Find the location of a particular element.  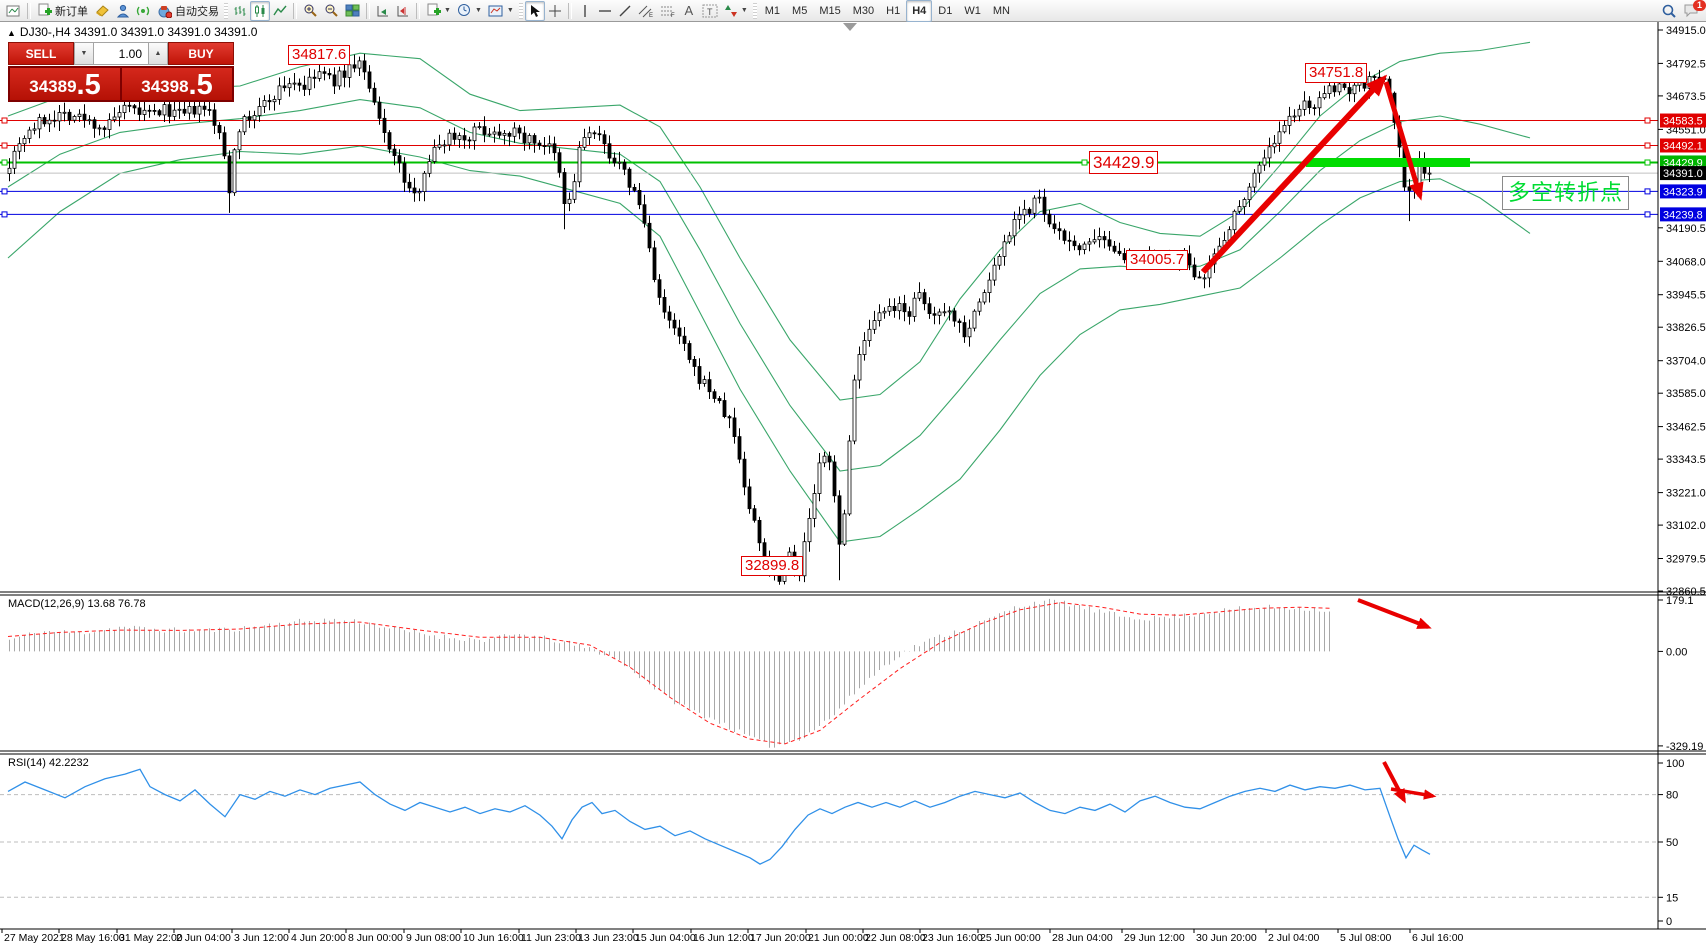

arrows-tool-button: ▼ is located at coordinates (736, 11).